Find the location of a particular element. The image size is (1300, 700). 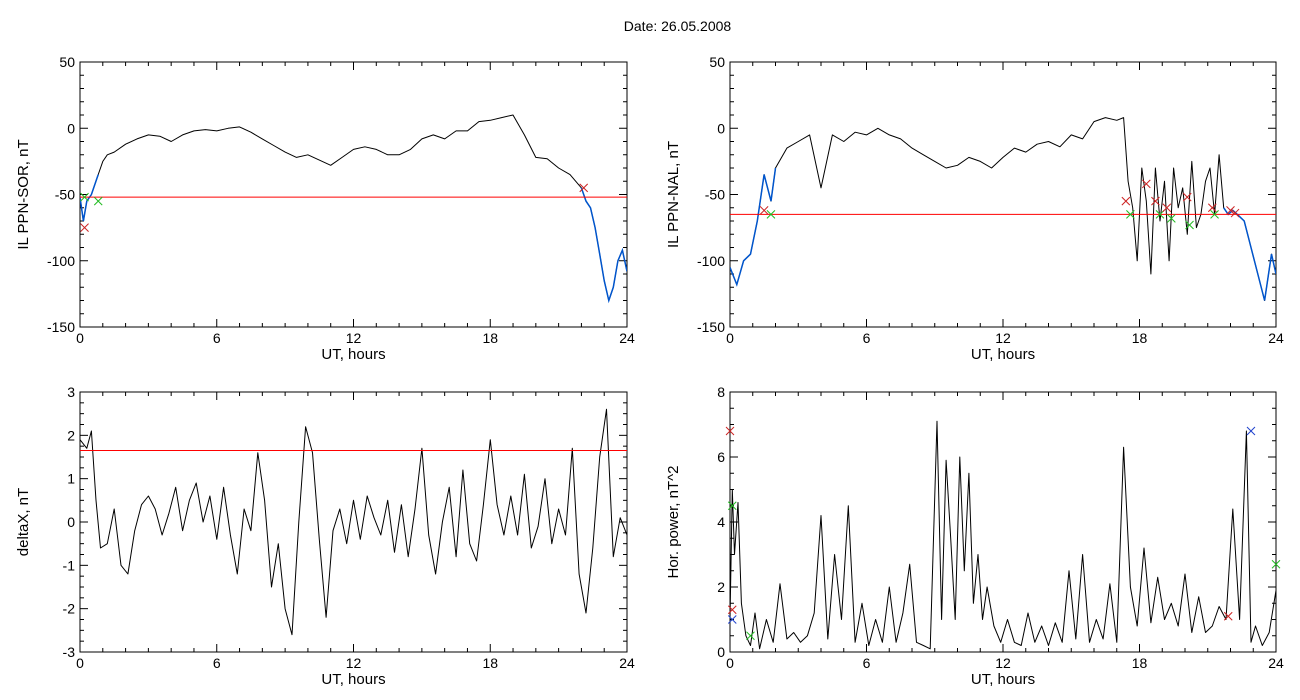

y-tick-label: -1 is located at coordinates (69, 565).